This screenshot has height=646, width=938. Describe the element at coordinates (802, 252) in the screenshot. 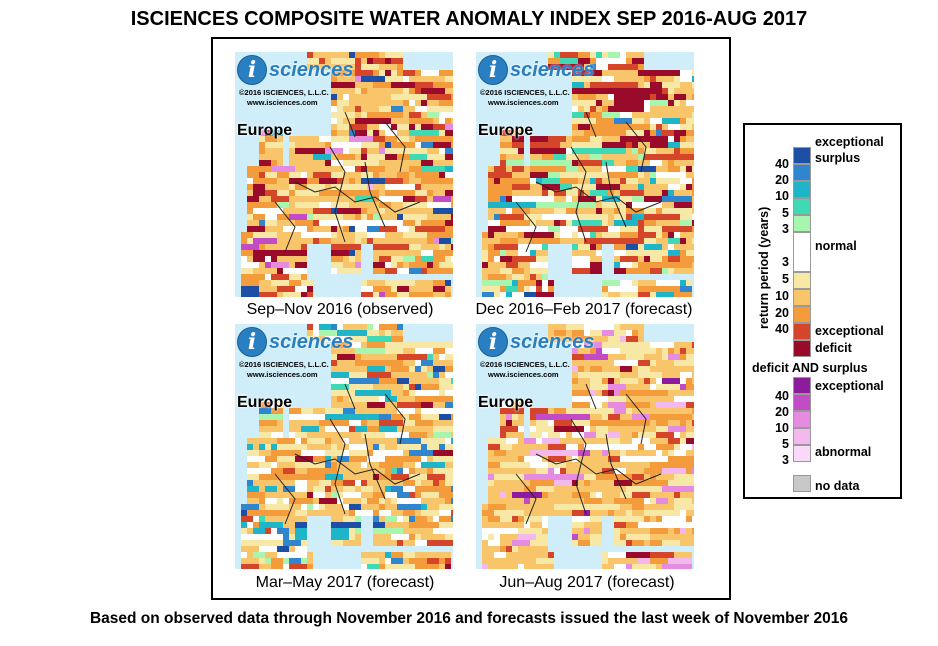

I see `legend-swatch-normal` at that location.